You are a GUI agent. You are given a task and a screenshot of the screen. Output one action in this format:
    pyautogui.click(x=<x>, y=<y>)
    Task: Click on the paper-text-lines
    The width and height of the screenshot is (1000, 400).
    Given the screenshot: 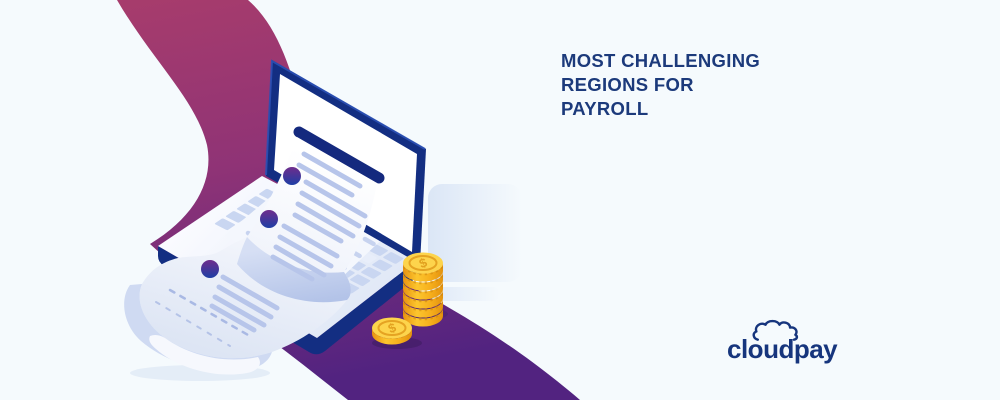 What is the action you would take?
    pyautogui.click(x=288, y=242)
    